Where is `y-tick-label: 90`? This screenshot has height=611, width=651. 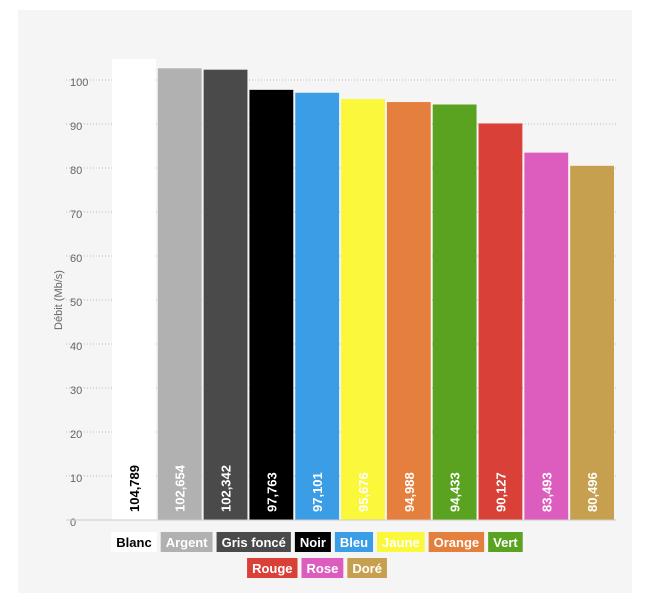 y-tick-label: 90 is located at coordinates (76, 127).